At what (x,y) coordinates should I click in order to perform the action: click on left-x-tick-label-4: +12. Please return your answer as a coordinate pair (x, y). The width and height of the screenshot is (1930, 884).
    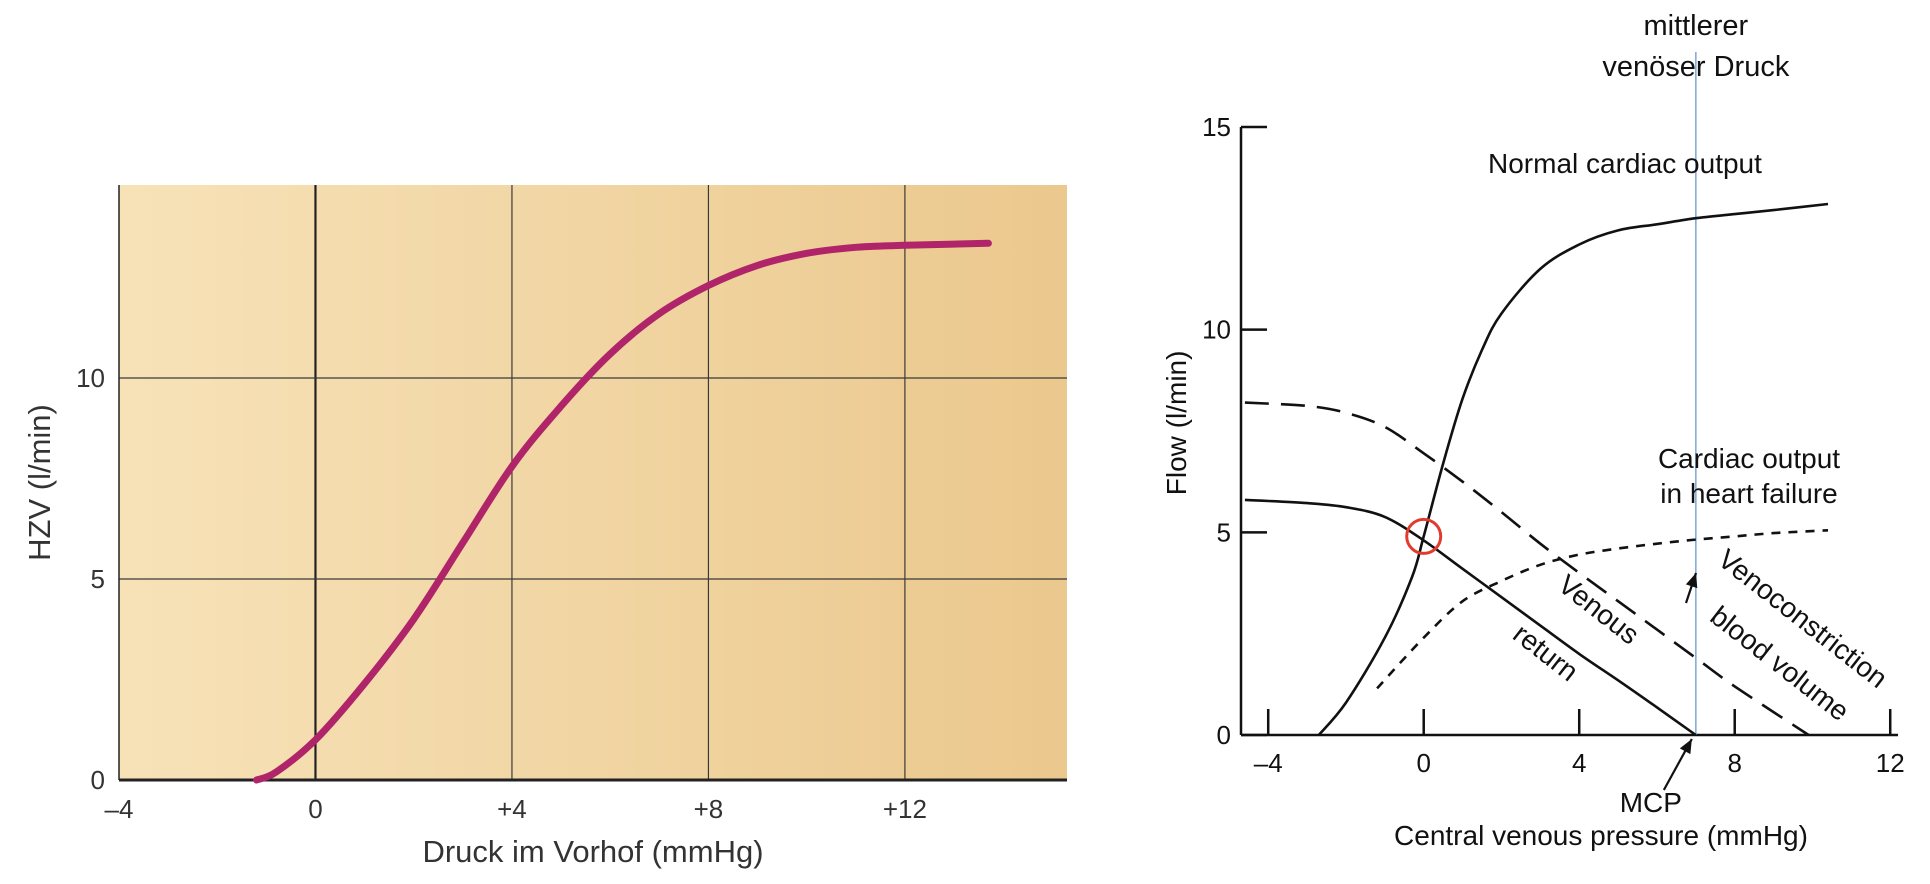
    Looking at the image, I should click on (905, 809).